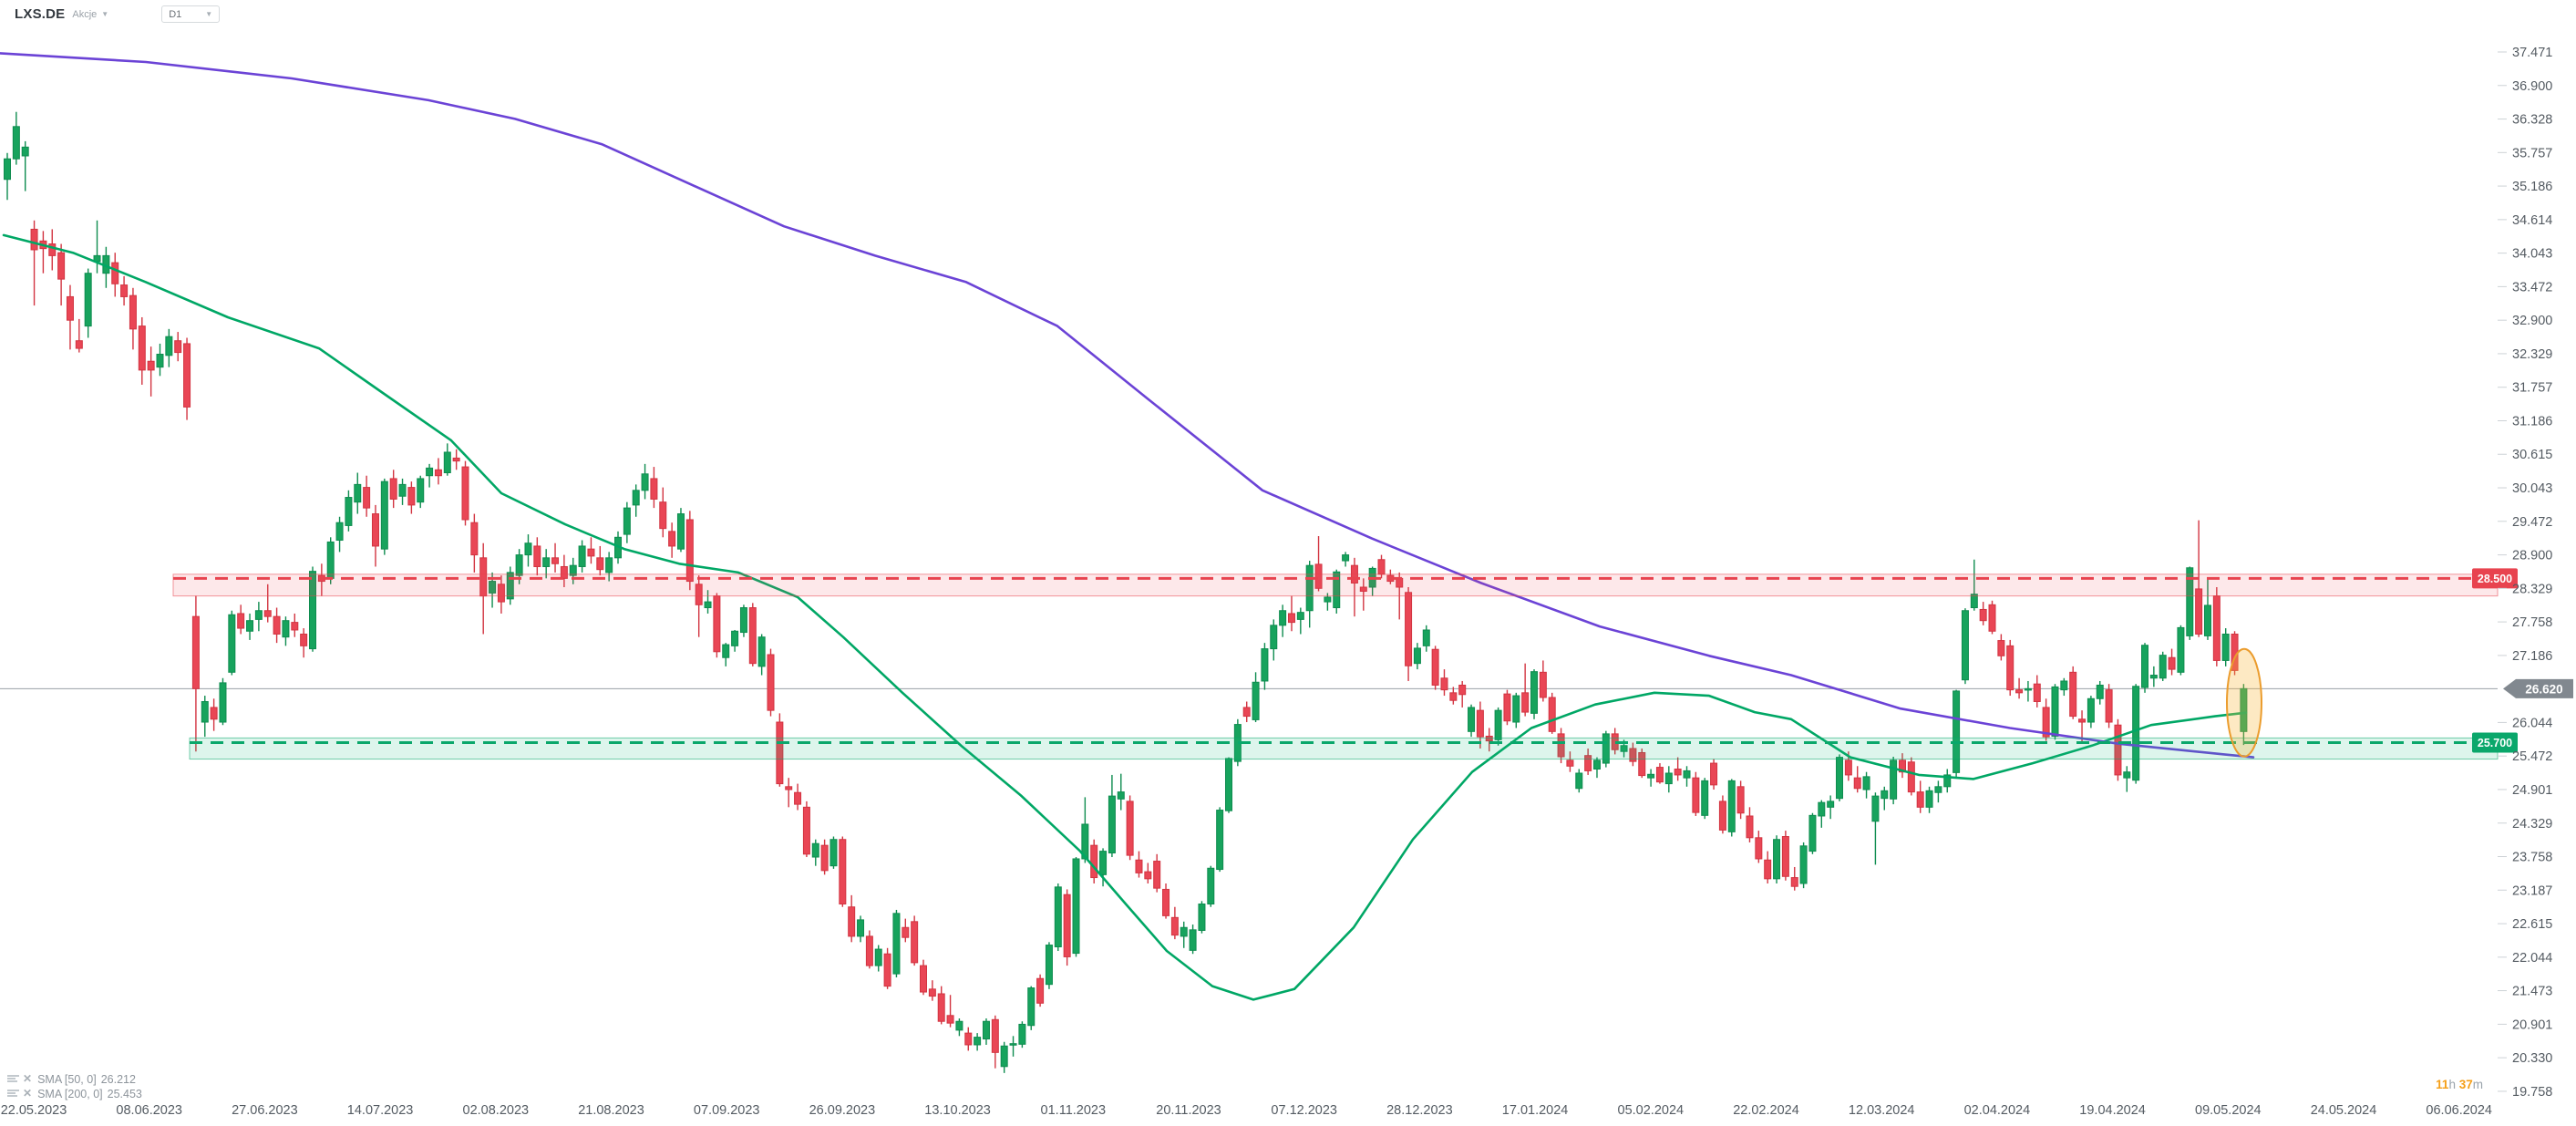 The image size is (2576, 1126). Describe the element at coordinates (1074, 1111) in the screenshot. I see `date-axis-label: 01.11.2023` at that location.